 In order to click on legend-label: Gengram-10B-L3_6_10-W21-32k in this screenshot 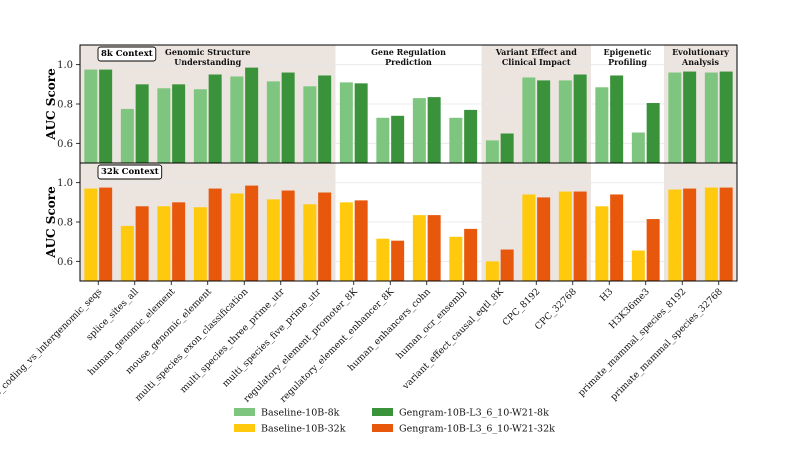, I will do `click(477, 429)`.